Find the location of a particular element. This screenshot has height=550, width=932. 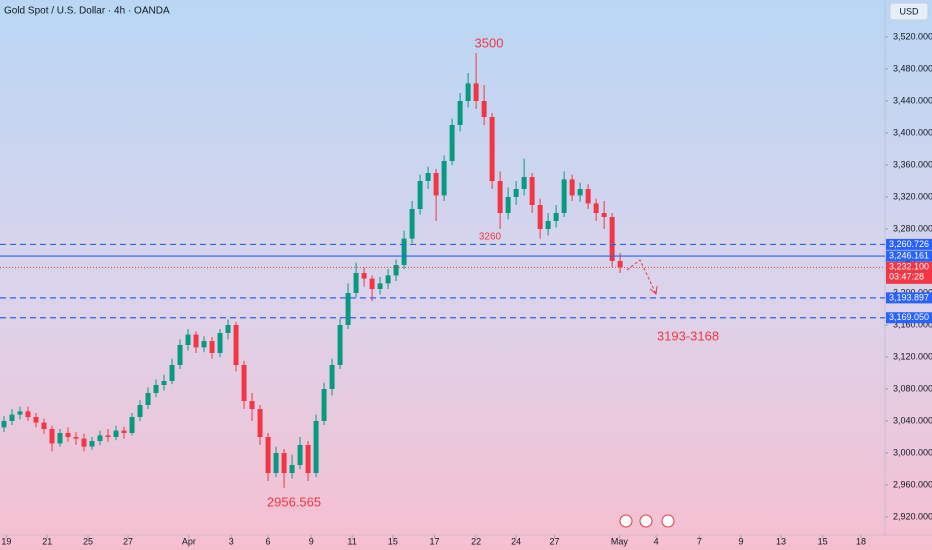

arrow-head is located at coordinates (653, 290).